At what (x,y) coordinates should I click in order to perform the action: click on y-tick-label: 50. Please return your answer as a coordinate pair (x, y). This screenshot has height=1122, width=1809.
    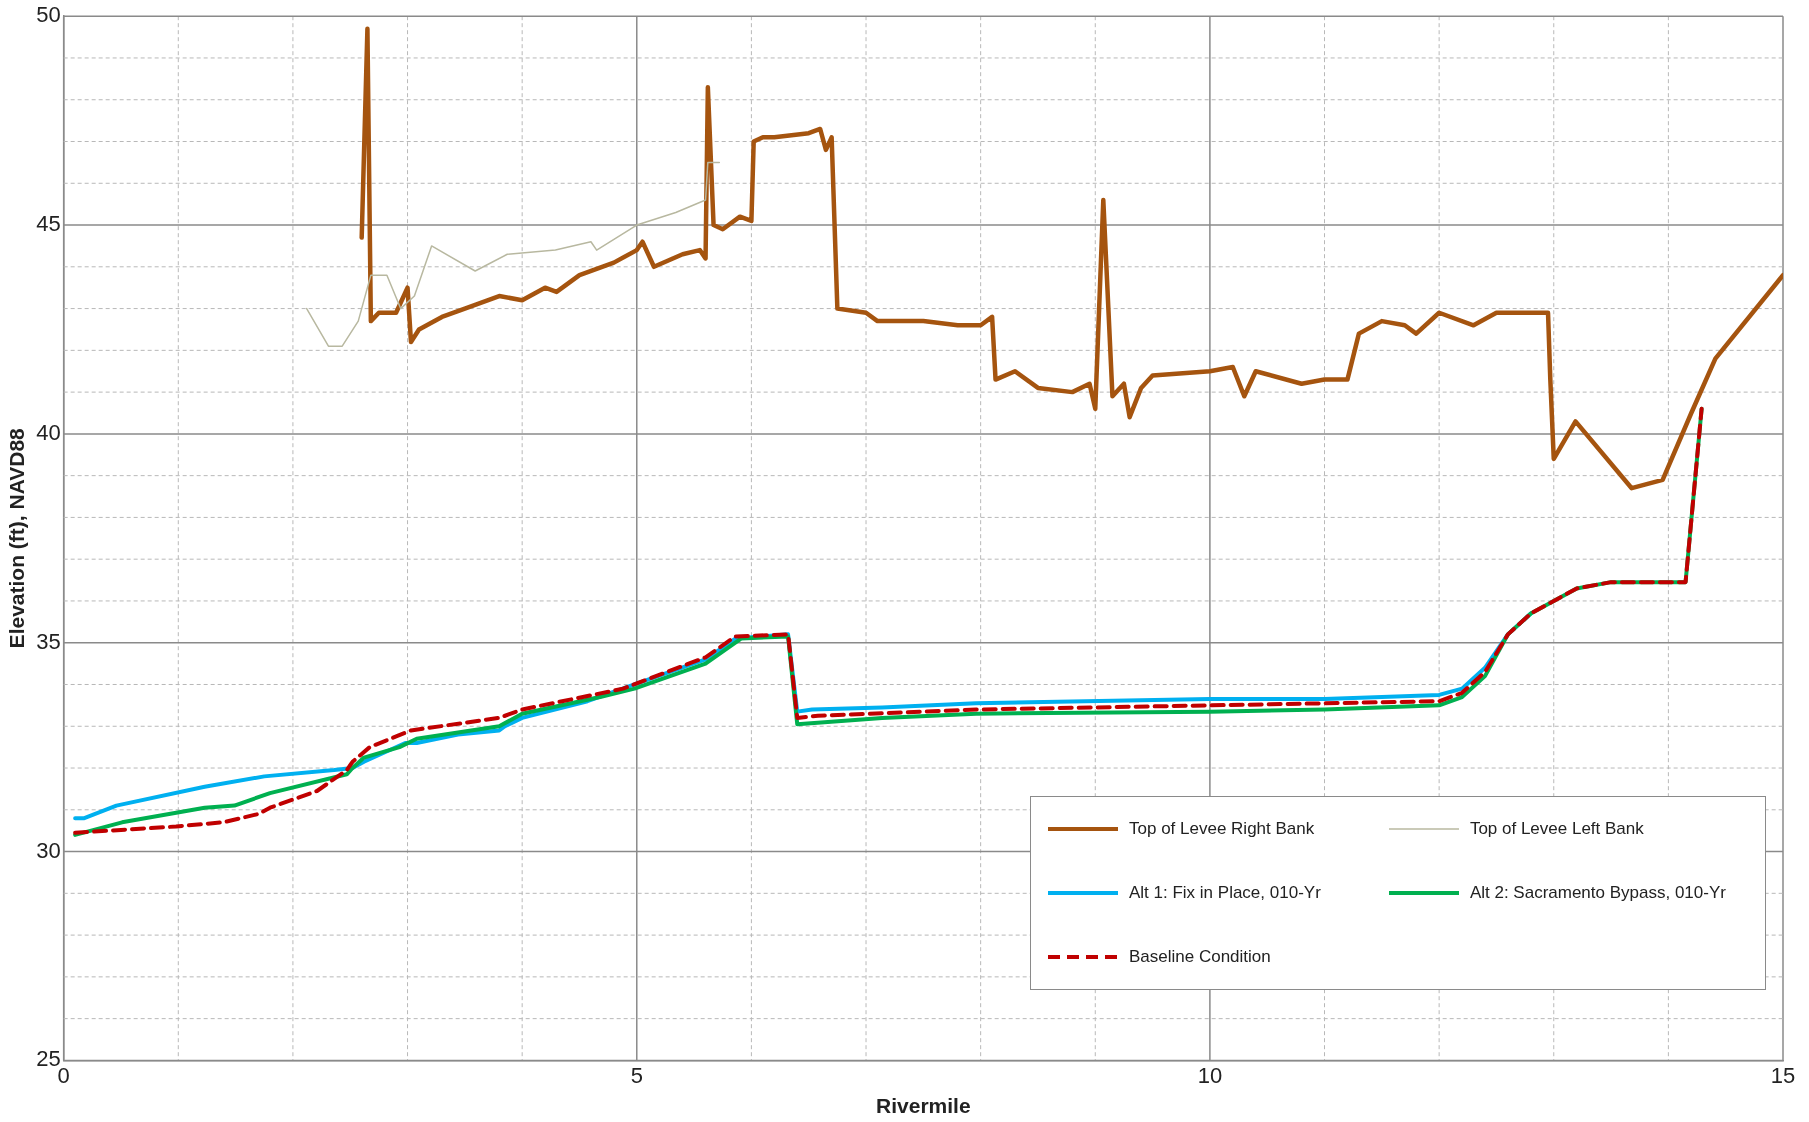
    Looking at the image, I should click on (48, 15).